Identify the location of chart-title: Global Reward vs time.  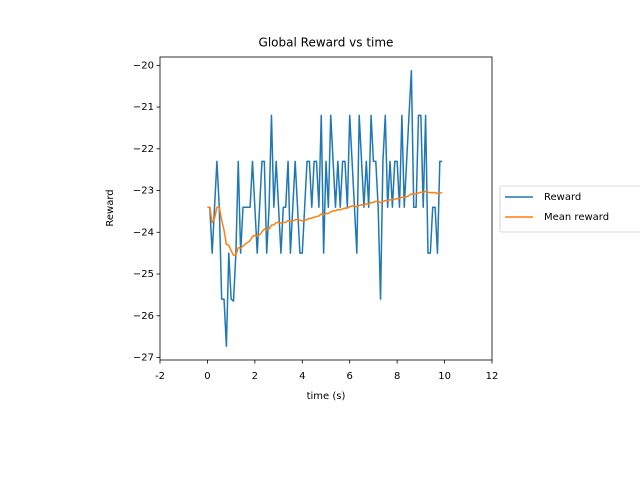
(326, 43).